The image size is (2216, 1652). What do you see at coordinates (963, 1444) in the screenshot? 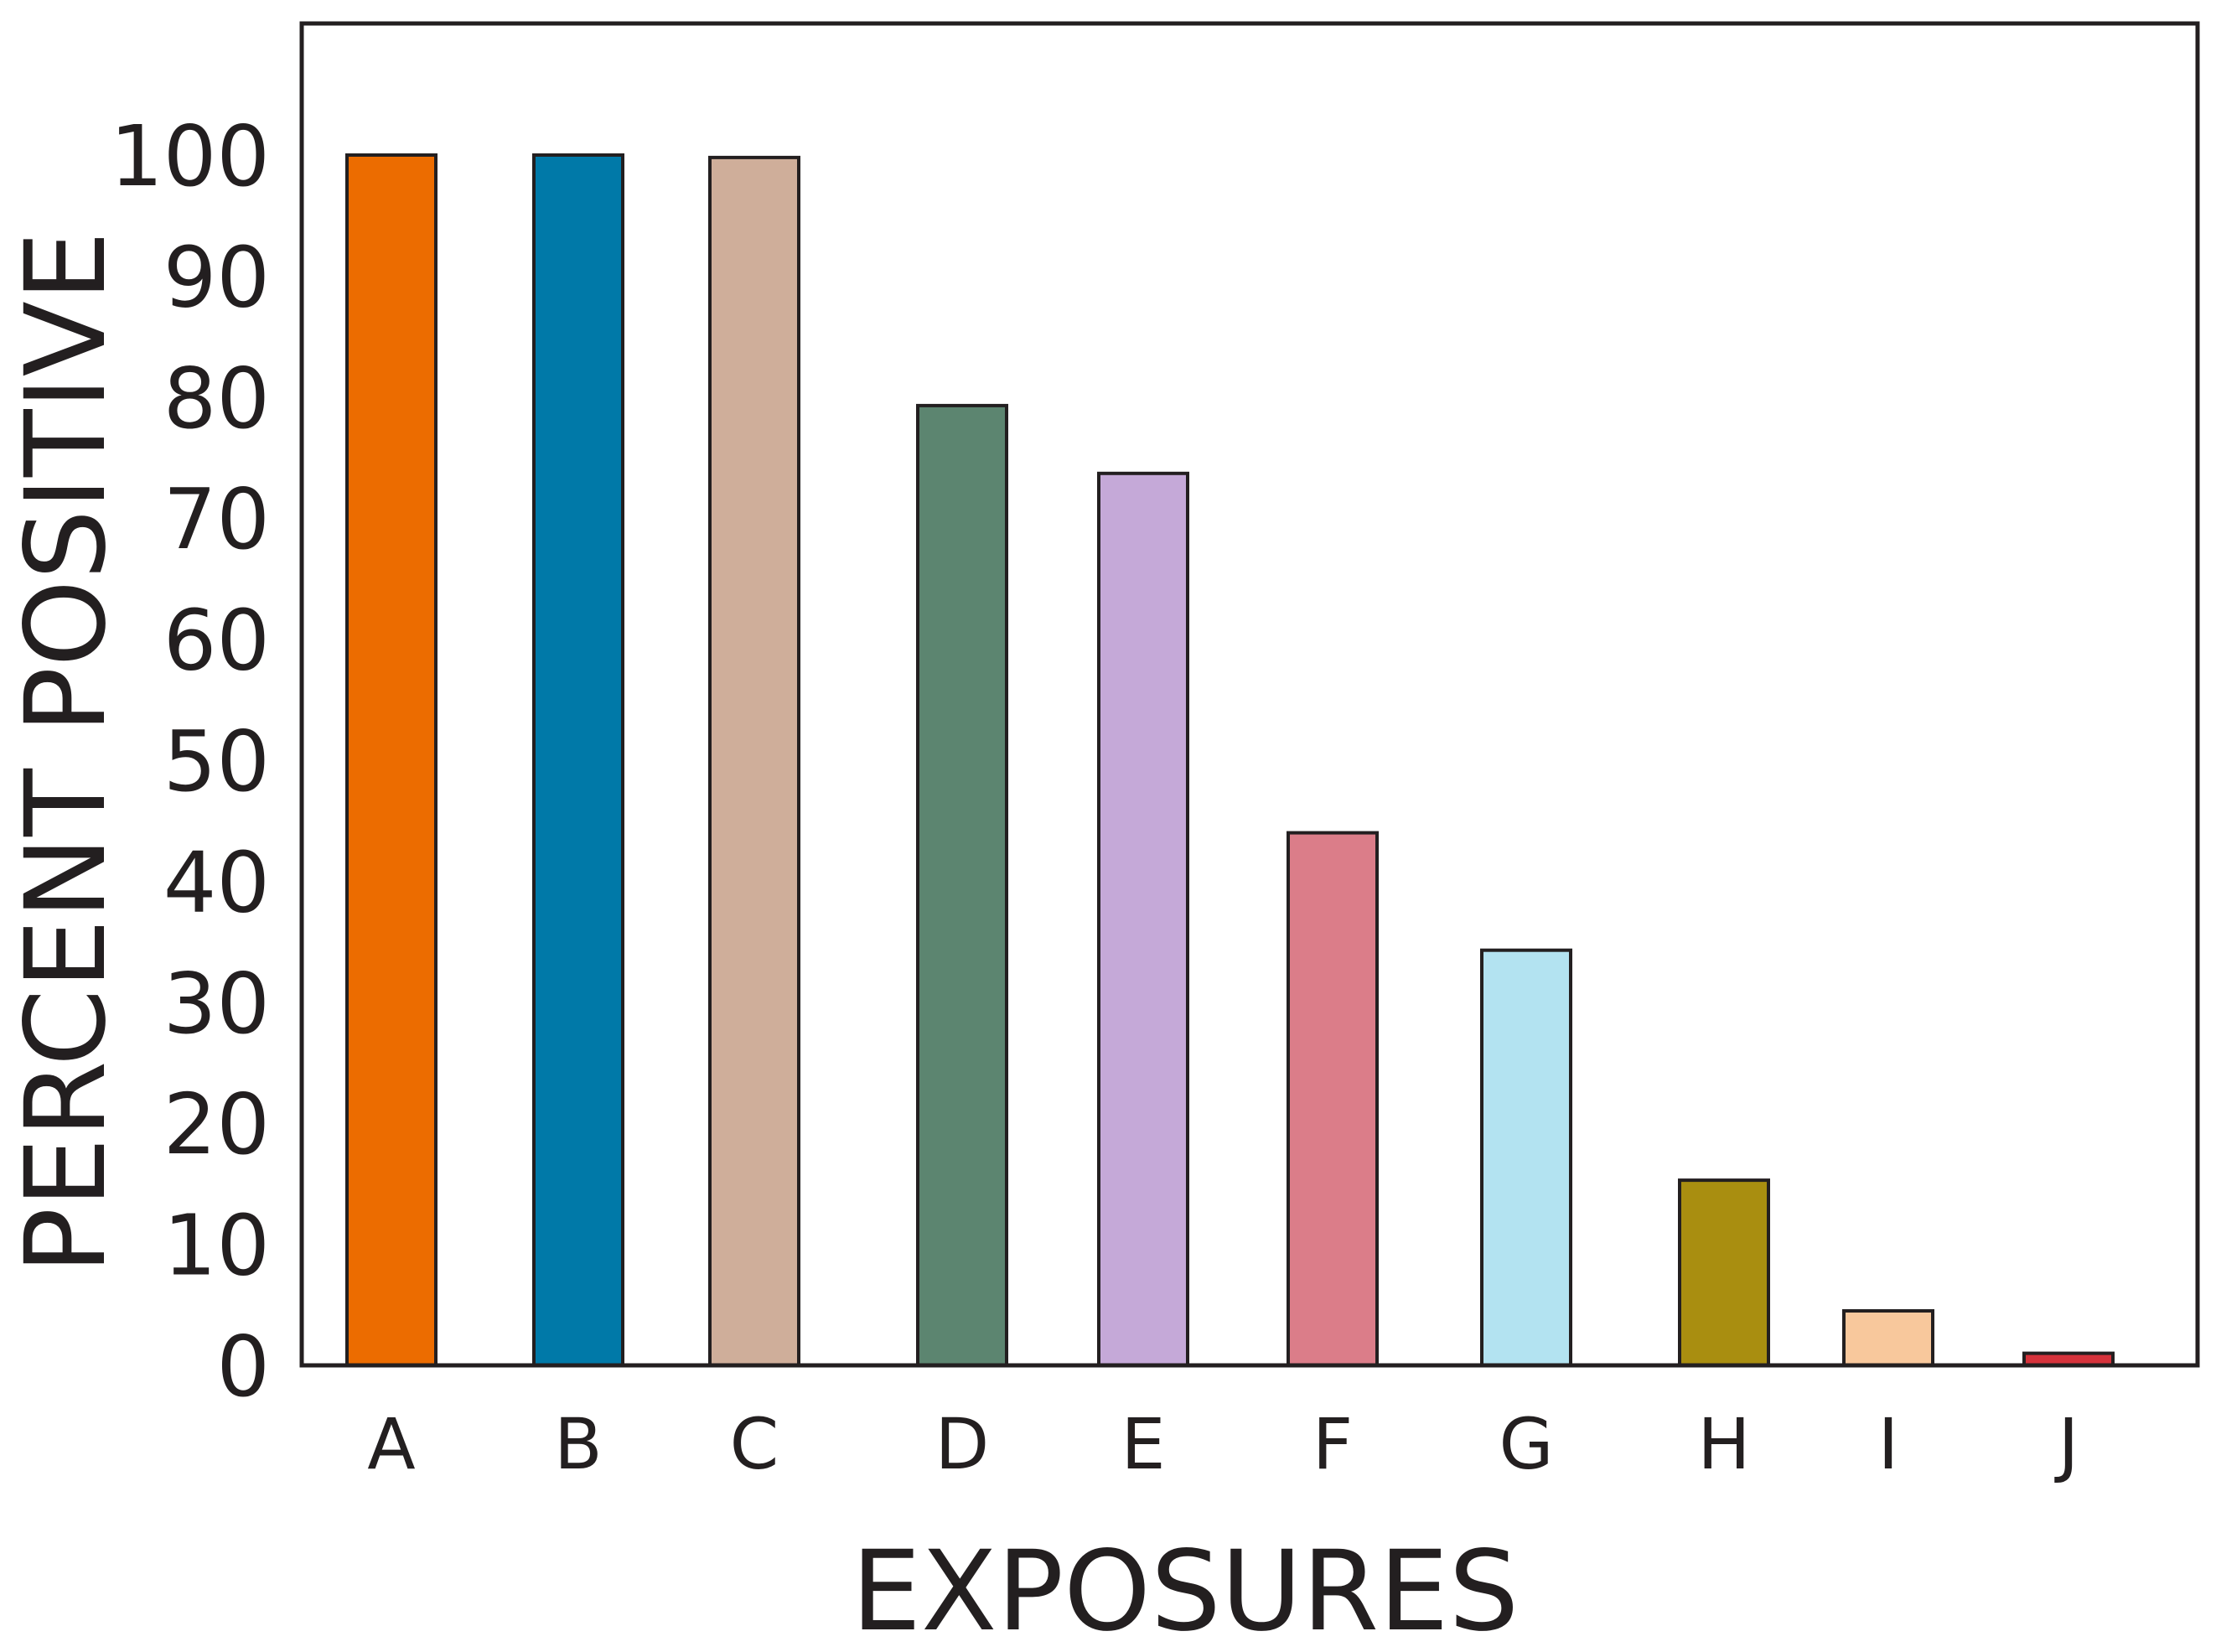
I see `x-tick-label-d: D` at bounding box center [963, 1444].